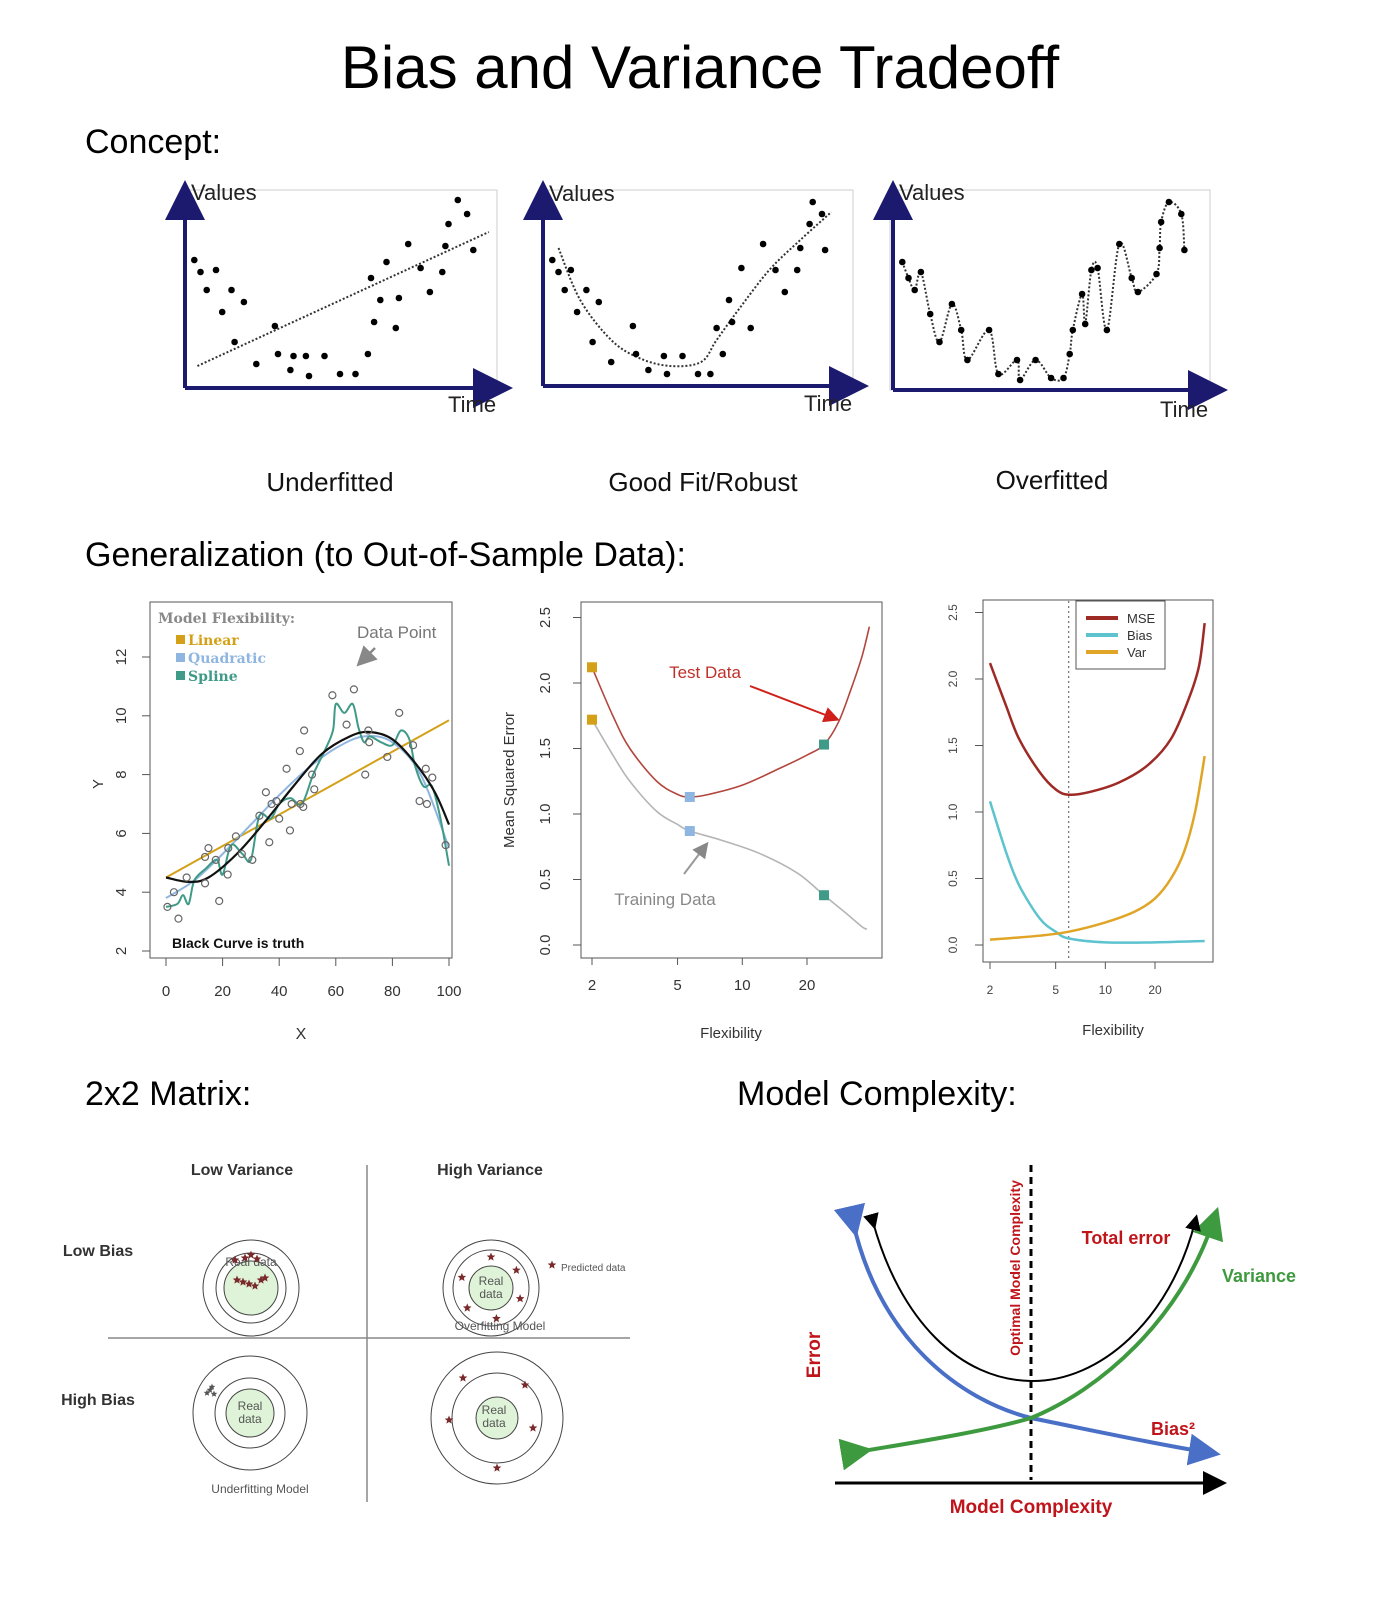 The image size is (1380, 1600). I want to click on x-tick-label: 20, so click(1155, 990).